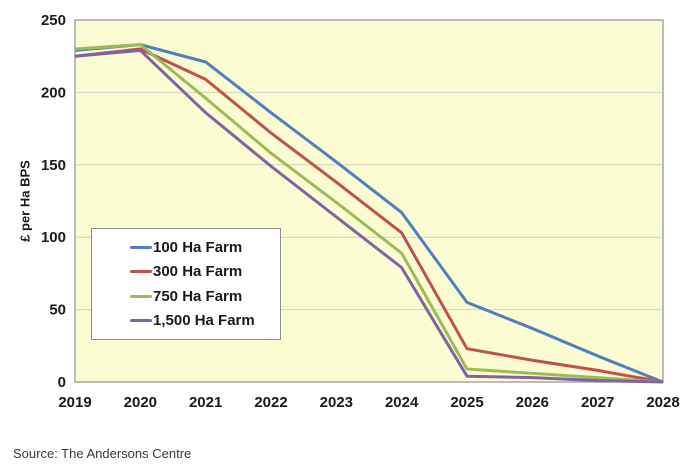 This screenshot has width=700, height=476. What do you see at coordinates (140, 402) in the screenshot?
I see `x-tick-label: 2020` at bounding box center [140, 402].